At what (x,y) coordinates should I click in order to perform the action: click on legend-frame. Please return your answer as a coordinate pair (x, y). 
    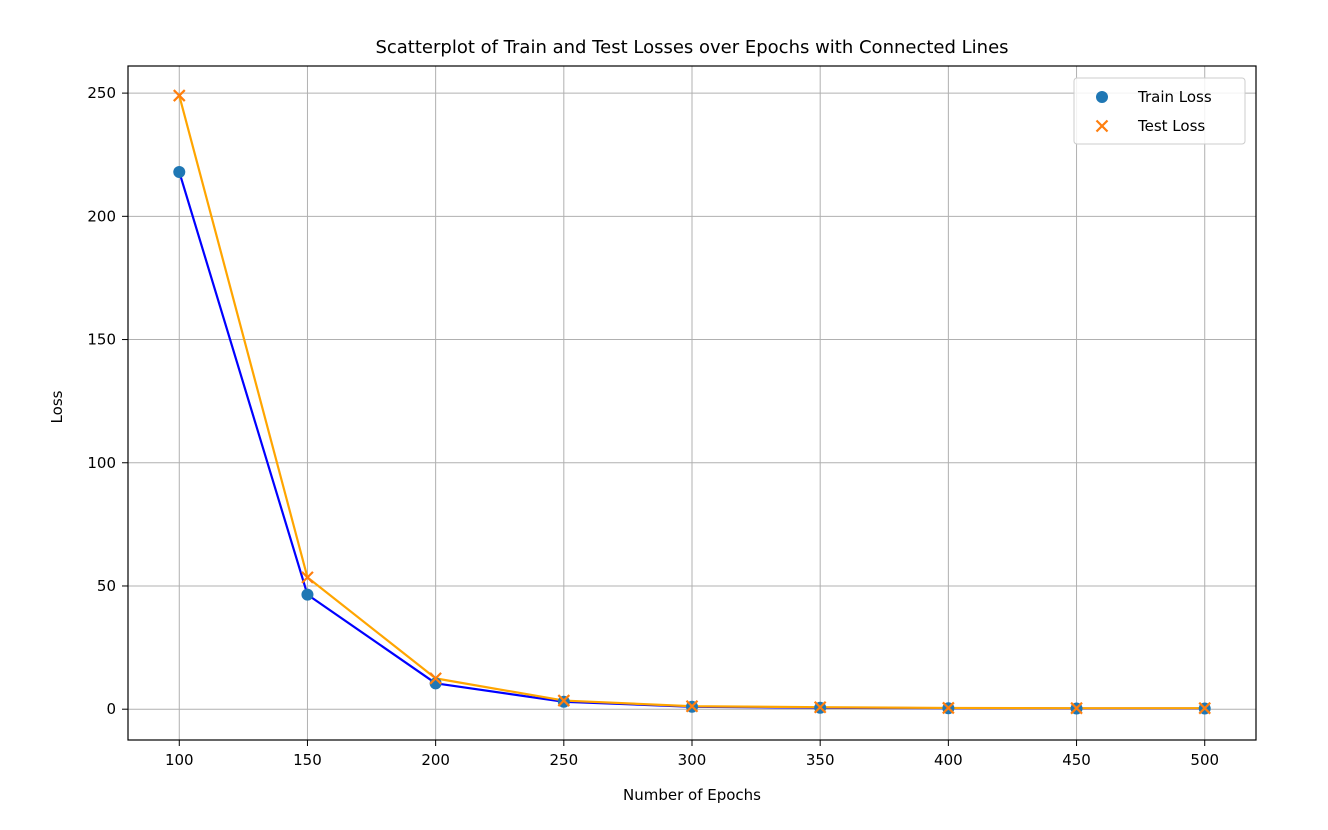
    Looking at the image, I should click on (1159, 111).